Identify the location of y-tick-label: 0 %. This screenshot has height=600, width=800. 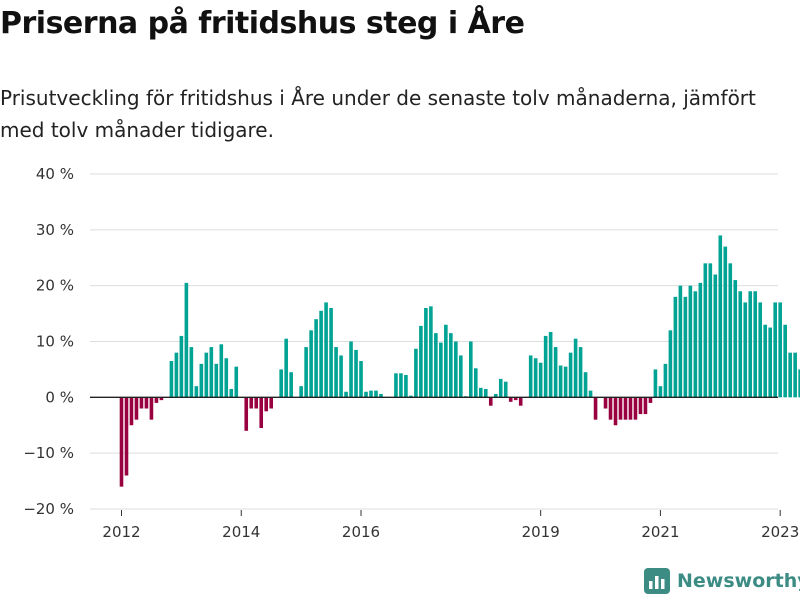
(59, 397).